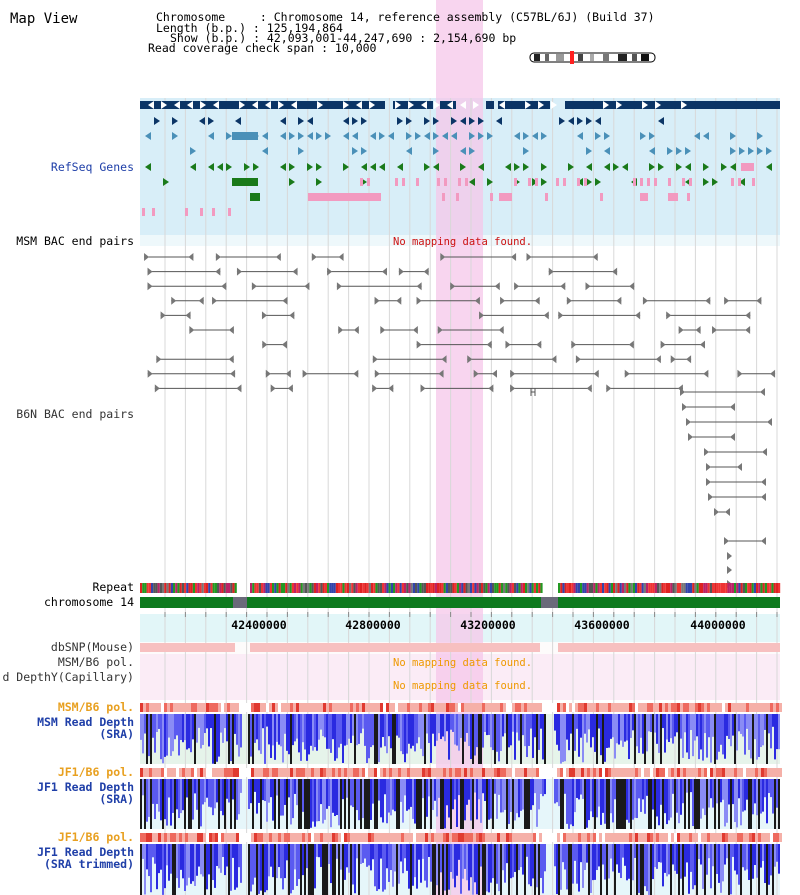 This screenshot has width=800, height=895. Describe the element at coordinates (592, 57) in the screenshot. I see `chromosome-ideogram` at that location.